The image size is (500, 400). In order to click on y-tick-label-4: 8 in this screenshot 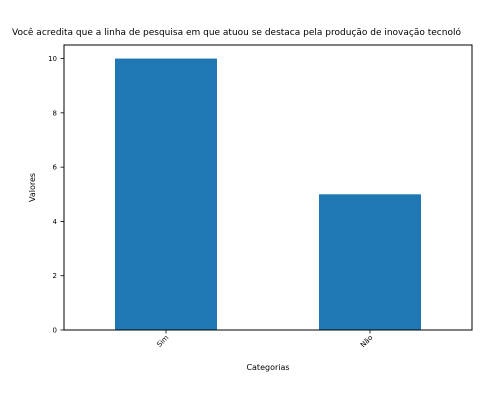, I will do `click(55, 113)`.